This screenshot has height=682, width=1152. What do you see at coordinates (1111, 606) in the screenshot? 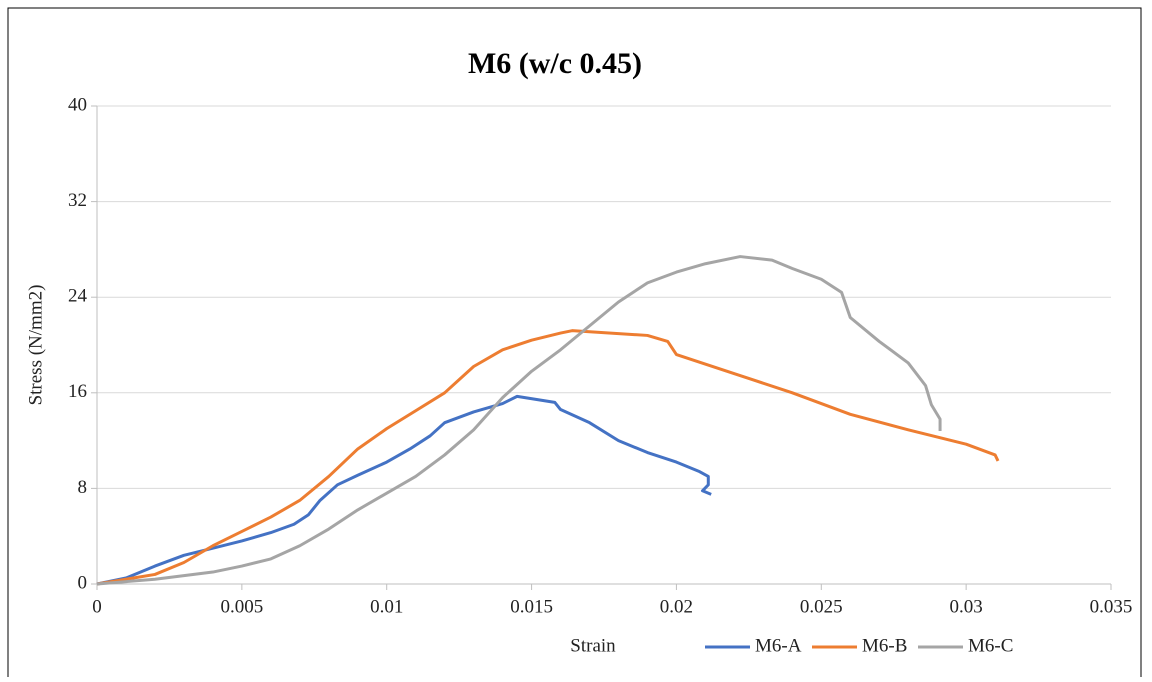
I see `x-tick-label: 0.035` at bounding box center [1111, 606].